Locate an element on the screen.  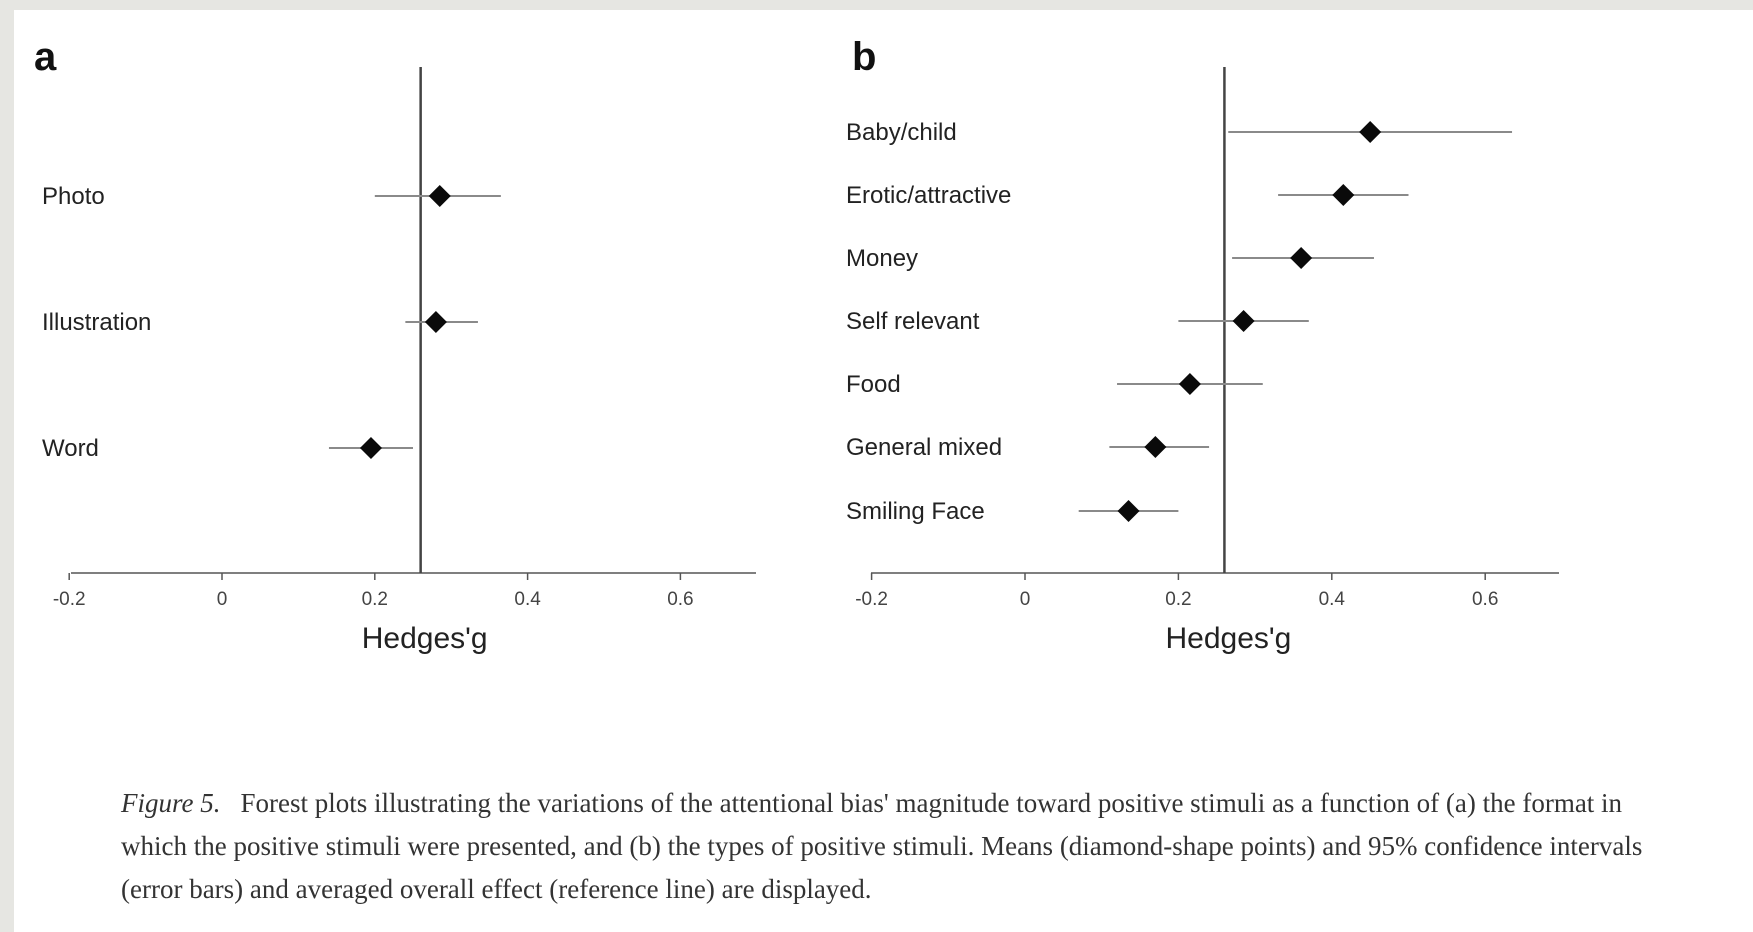
panel-letter: a is located at coordinates (45, 57).